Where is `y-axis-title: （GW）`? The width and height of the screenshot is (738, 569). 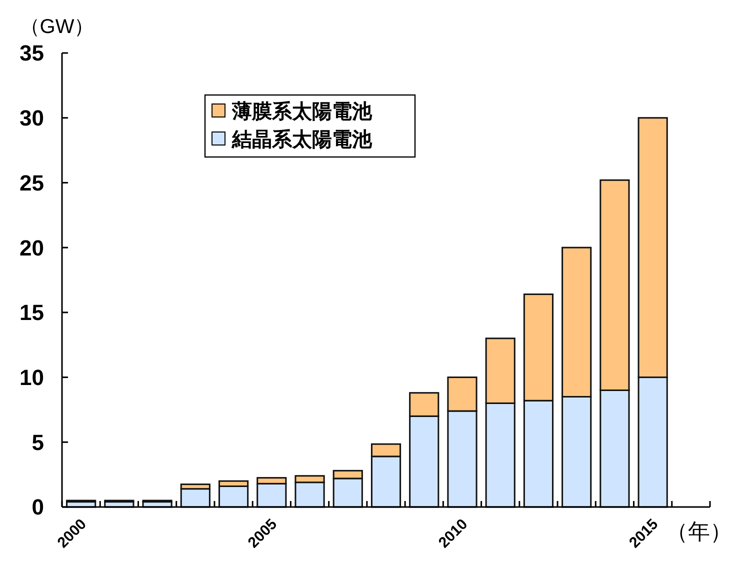
y-axis-title: （GW） is located at coordinates (57, 27).